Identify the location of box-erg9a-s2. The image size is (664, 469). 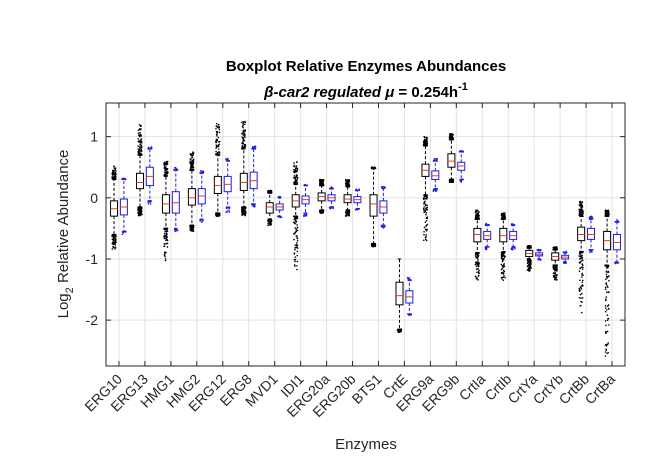
(435, 175).